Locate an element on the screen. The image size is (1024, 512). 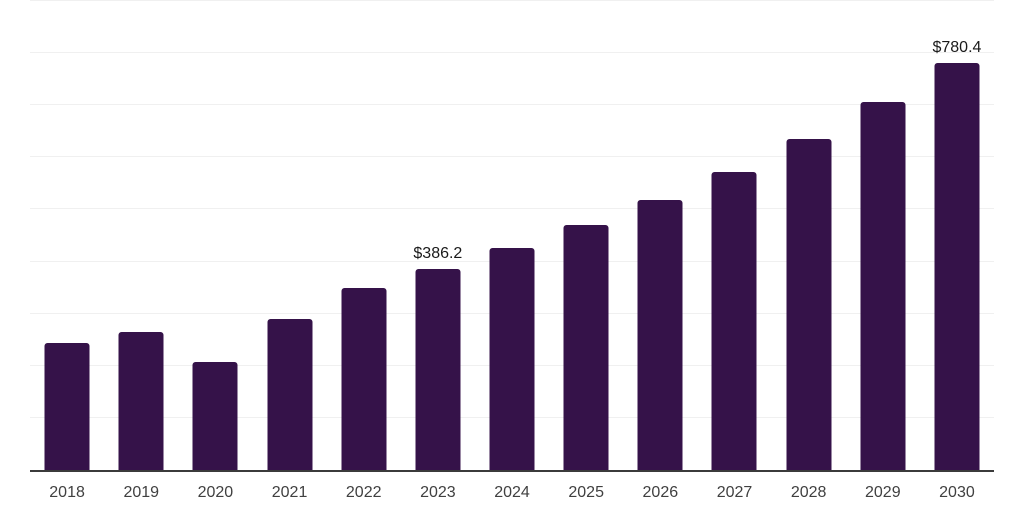
tick-label-2018: 2018 is located at coordinates (67, 492).